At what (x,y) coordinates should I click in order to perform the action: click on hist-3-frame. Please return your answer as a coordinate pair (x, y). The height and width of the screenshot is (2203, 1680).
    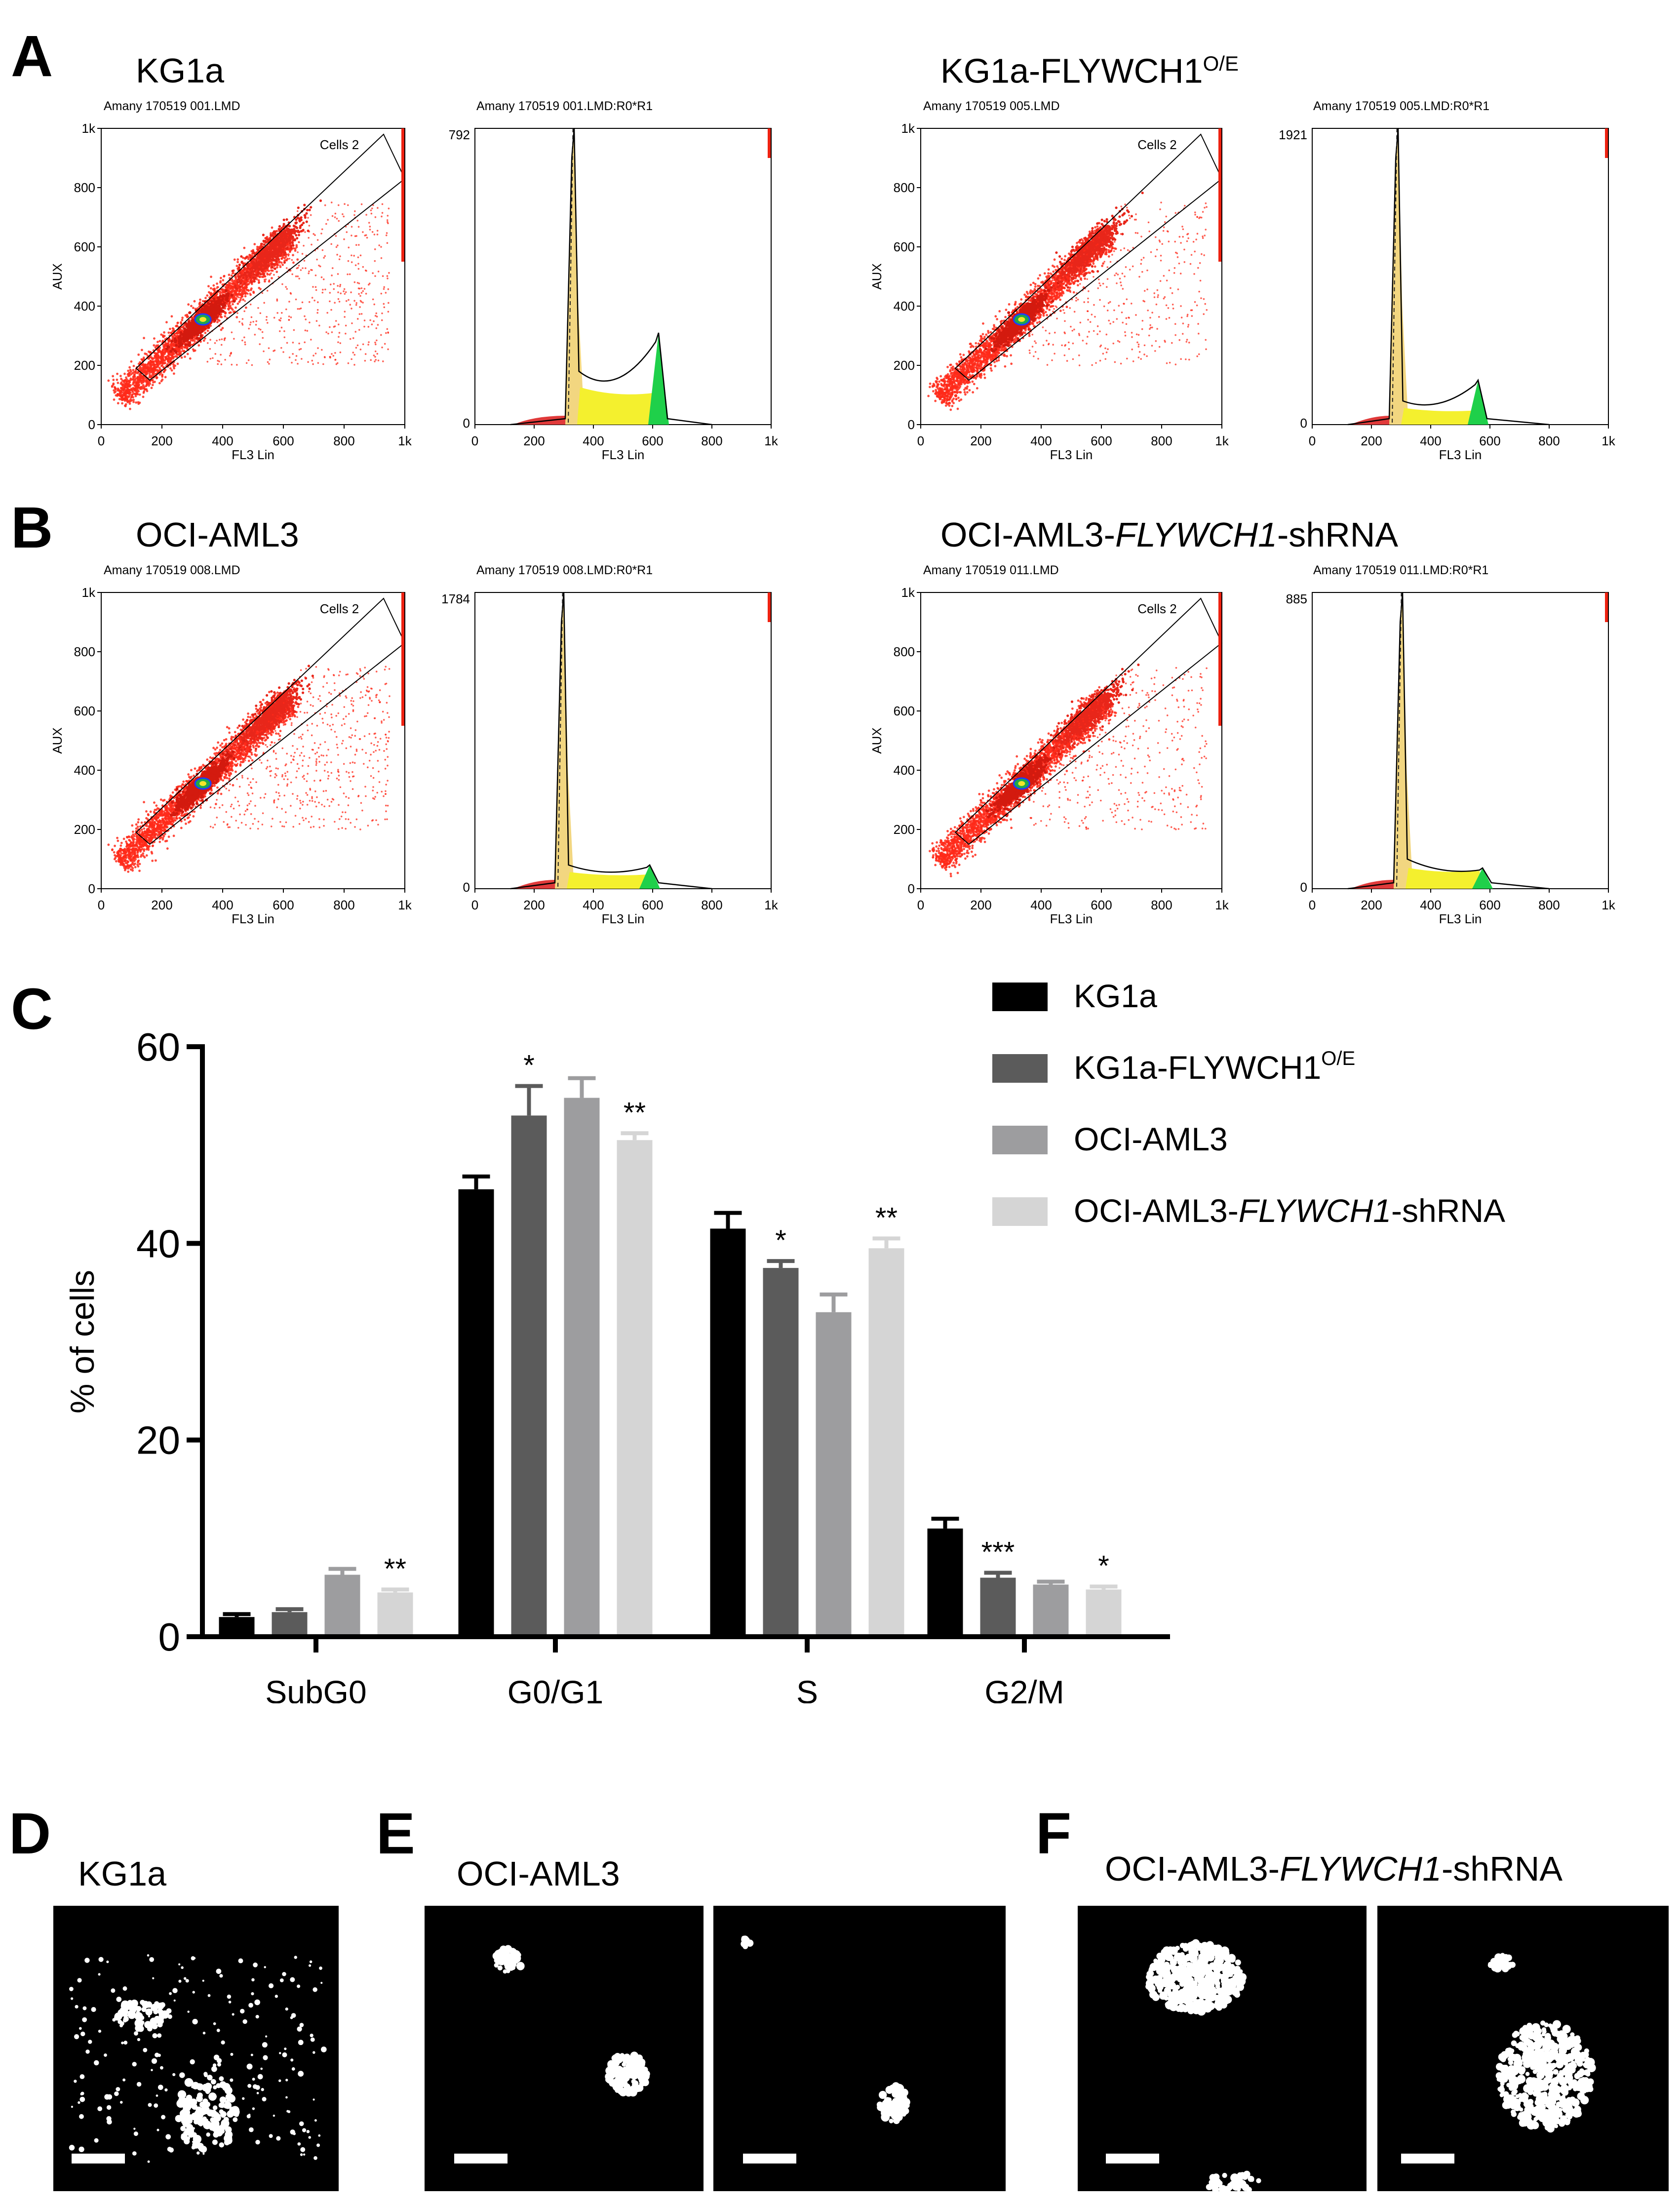
    Looking at the image, I should click on (623, 740).